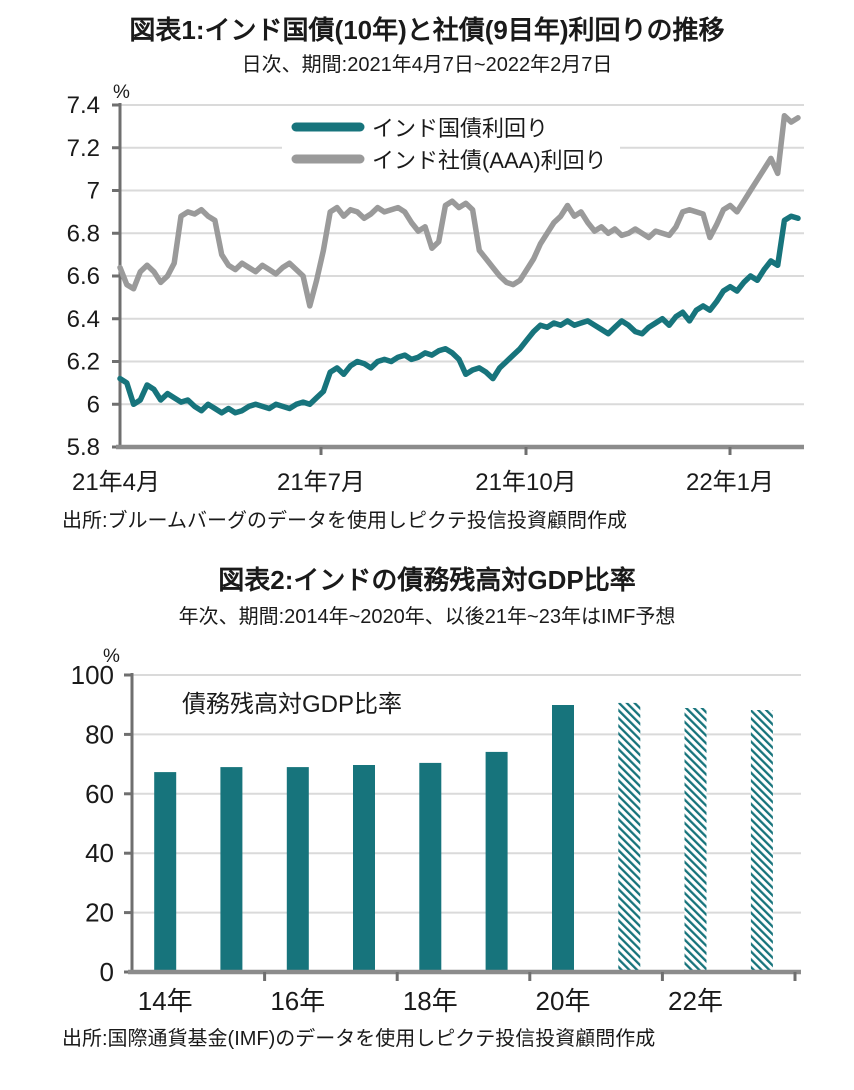 The width and height of the screenshot is (854, 1090). What do you see at coordinates (83, 276) in the screenshot?
I see `y-axis-tick-label: 6.6` at bounding box center [83, 276].